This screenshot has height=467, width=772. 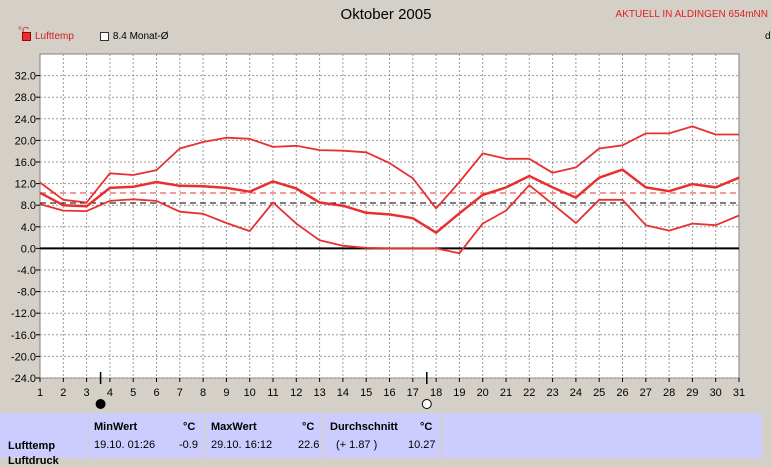 What do you see at coordinates (26, 293) in the screenshot?
I see `y-tick-label: -8.0` at bounding box center [26, 293].